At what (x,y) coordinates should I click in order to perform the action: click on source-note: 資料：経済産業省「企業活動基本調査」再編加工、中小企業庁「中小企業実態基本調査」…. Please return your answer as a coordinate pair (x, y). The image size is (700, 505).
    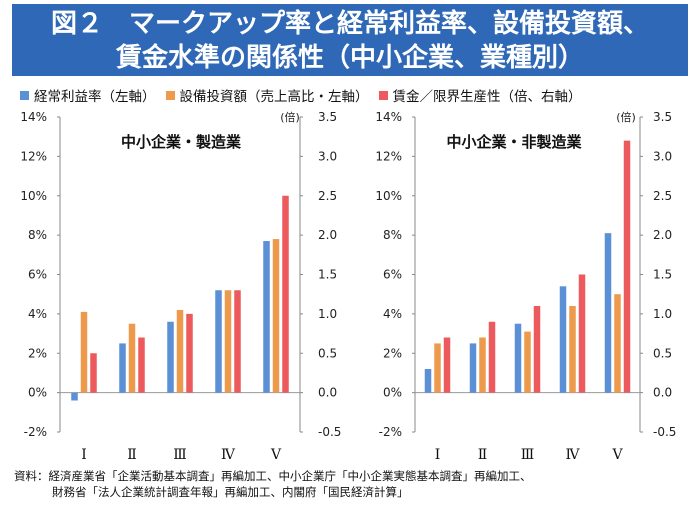
    Looking at the image, I should click on (273, 484).